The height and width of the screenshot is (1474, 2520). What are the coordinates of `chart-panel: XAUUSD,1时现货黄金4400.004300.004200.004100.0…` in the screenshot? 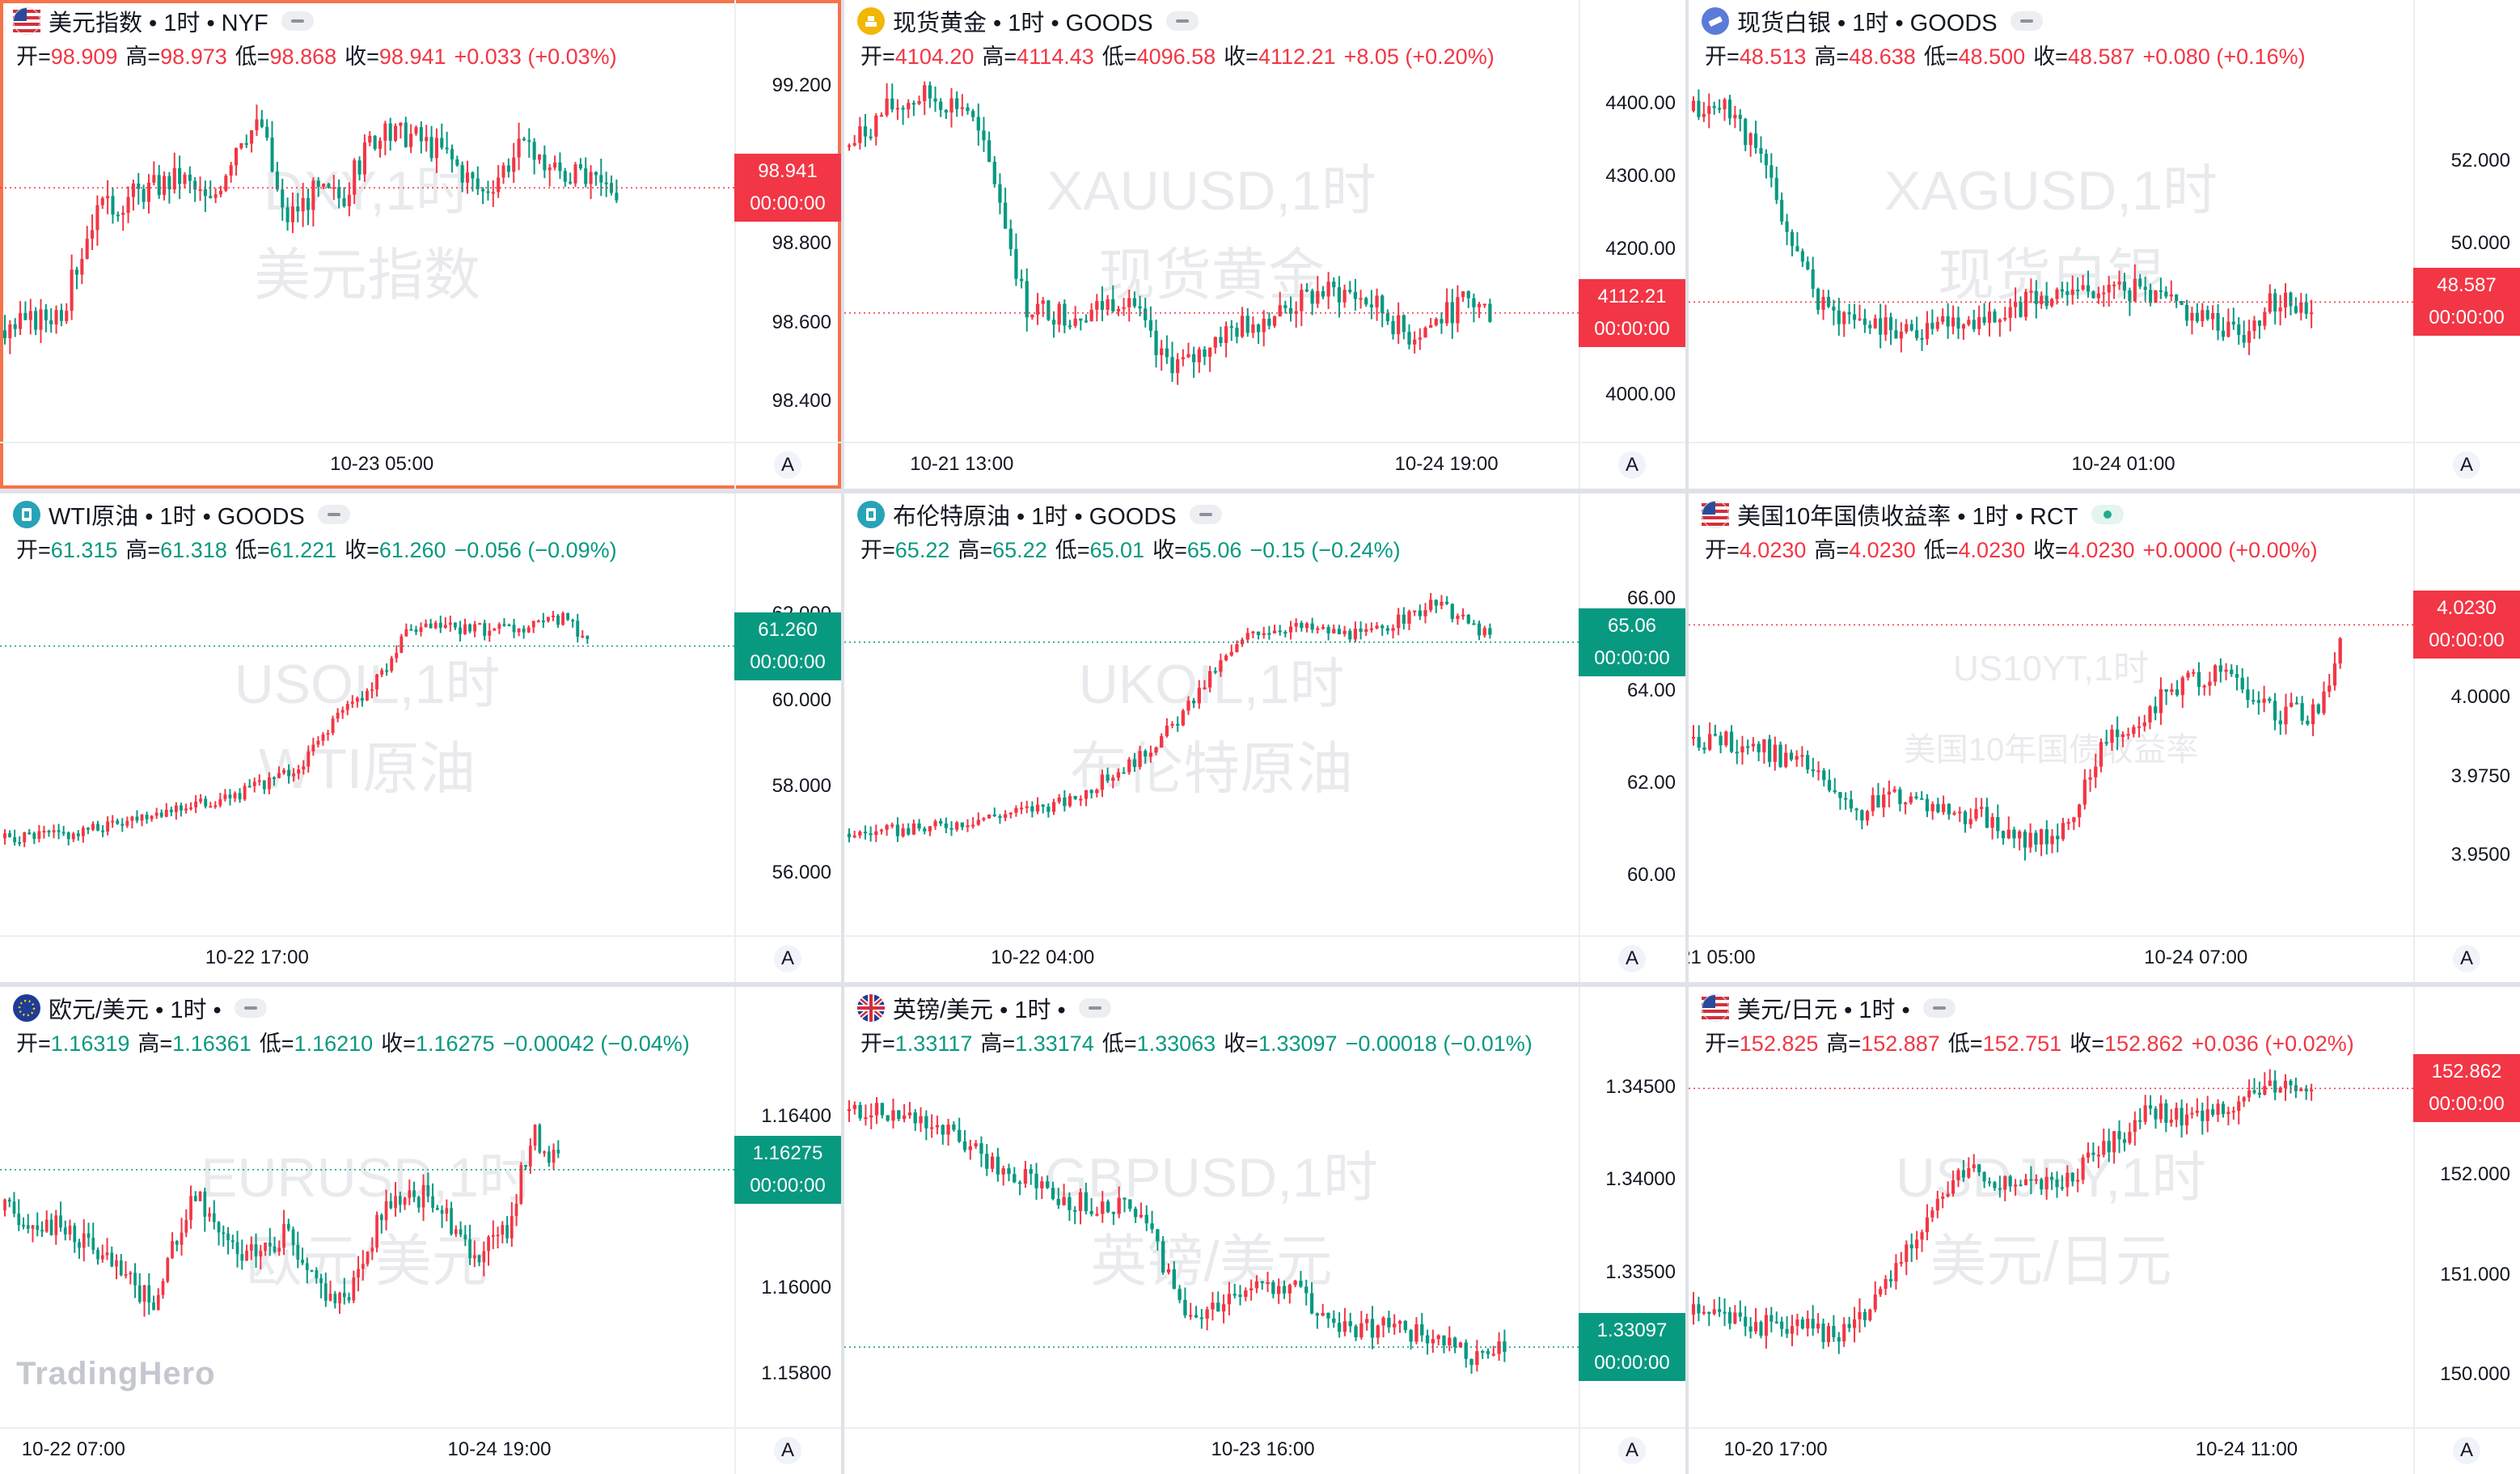 It's located at (1264, 244).